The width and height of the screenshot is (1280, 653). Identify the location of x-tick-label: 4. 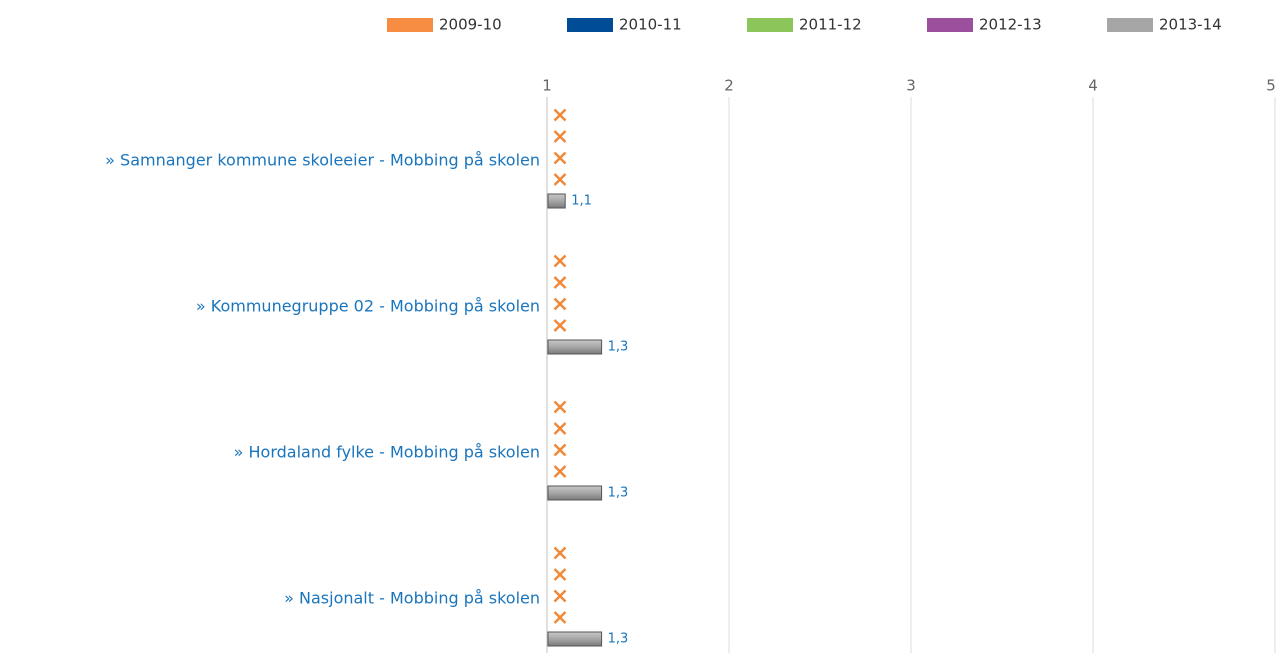
(1093, 86).